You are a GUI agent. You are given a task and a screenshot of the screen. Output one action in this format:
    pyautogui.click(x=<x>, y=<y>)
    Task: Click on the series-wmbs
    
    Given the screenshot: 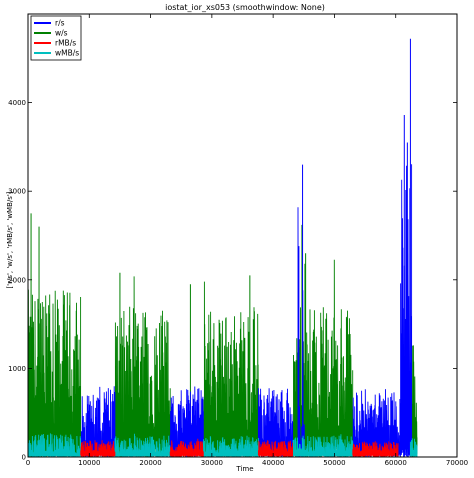 What is the action you would take?
    pyautogui.click(x=222, y=445)
    